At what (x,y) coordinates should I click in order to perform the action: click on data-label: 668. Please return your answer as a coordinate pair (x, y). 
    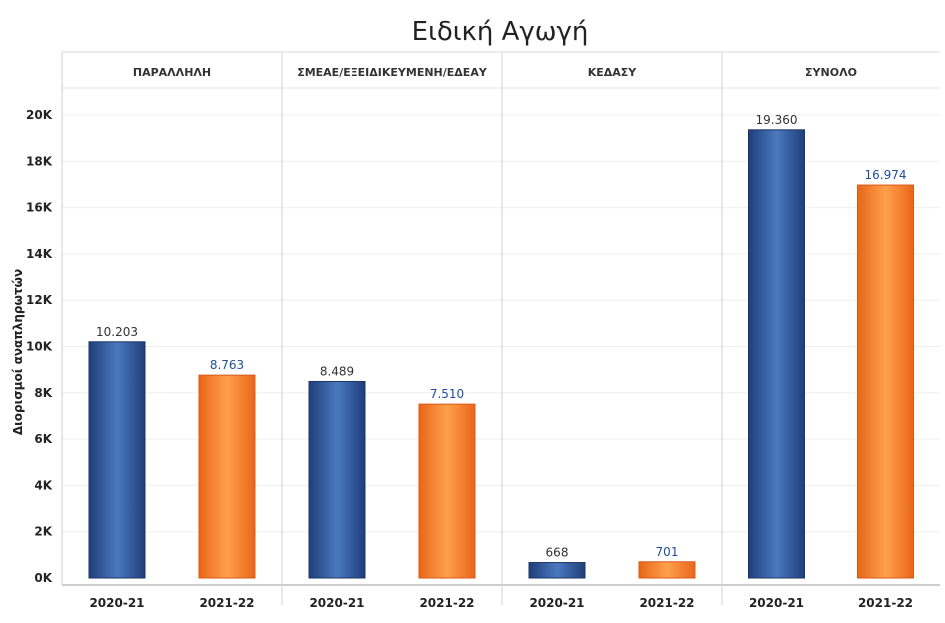
    Looking at the image, I should click on (557, 553).